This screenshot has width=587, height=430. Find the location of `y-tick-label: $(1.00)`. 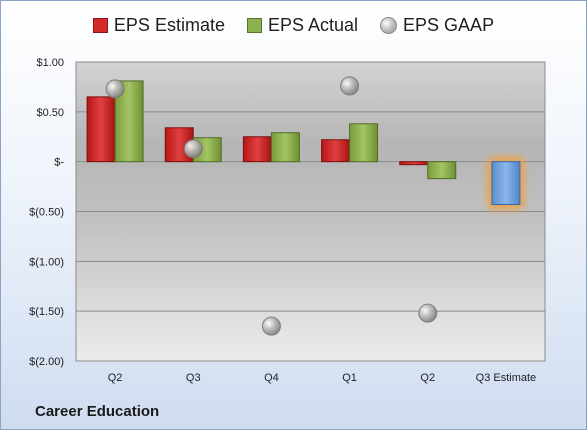

y-tick-label: $(1.00) is located at coordinates (46, 262).